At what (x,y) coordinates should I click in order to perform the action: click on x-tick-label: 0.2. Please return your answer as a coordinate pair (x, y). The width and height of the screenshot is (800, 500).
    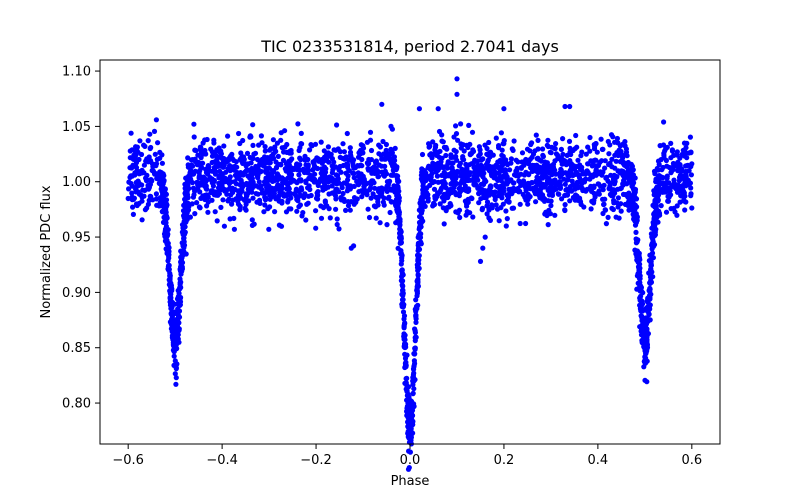
    Looking at the image, I should click on (504, 460).